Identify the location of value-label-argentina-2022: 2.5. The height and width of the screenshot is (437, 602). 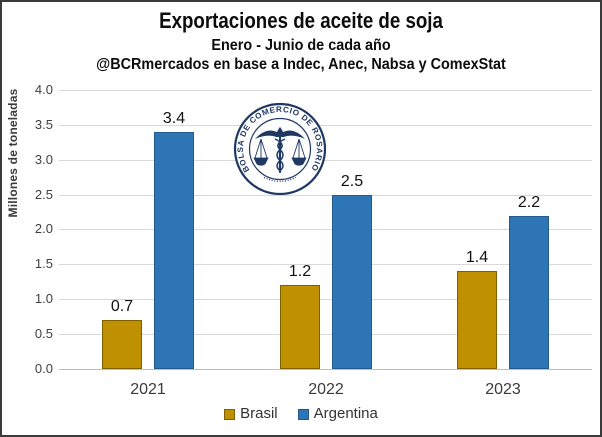
(352, 181).